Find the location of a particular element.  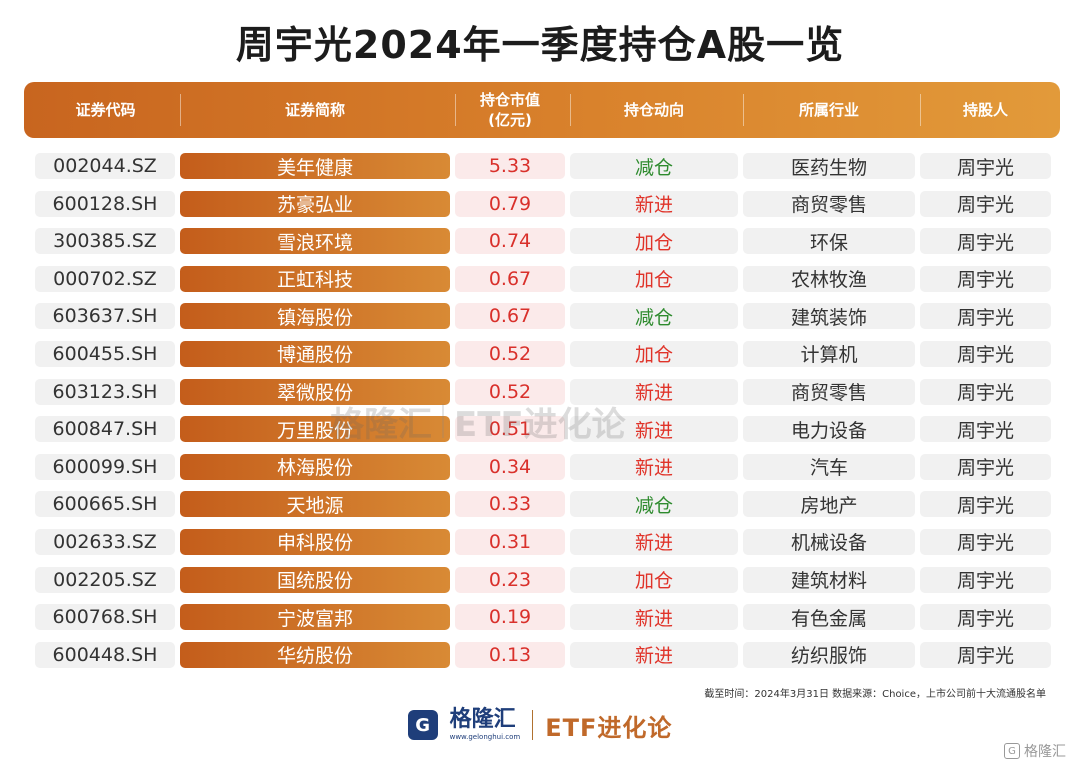

value-cell: 0.34 is located at coordinates (510, 466).